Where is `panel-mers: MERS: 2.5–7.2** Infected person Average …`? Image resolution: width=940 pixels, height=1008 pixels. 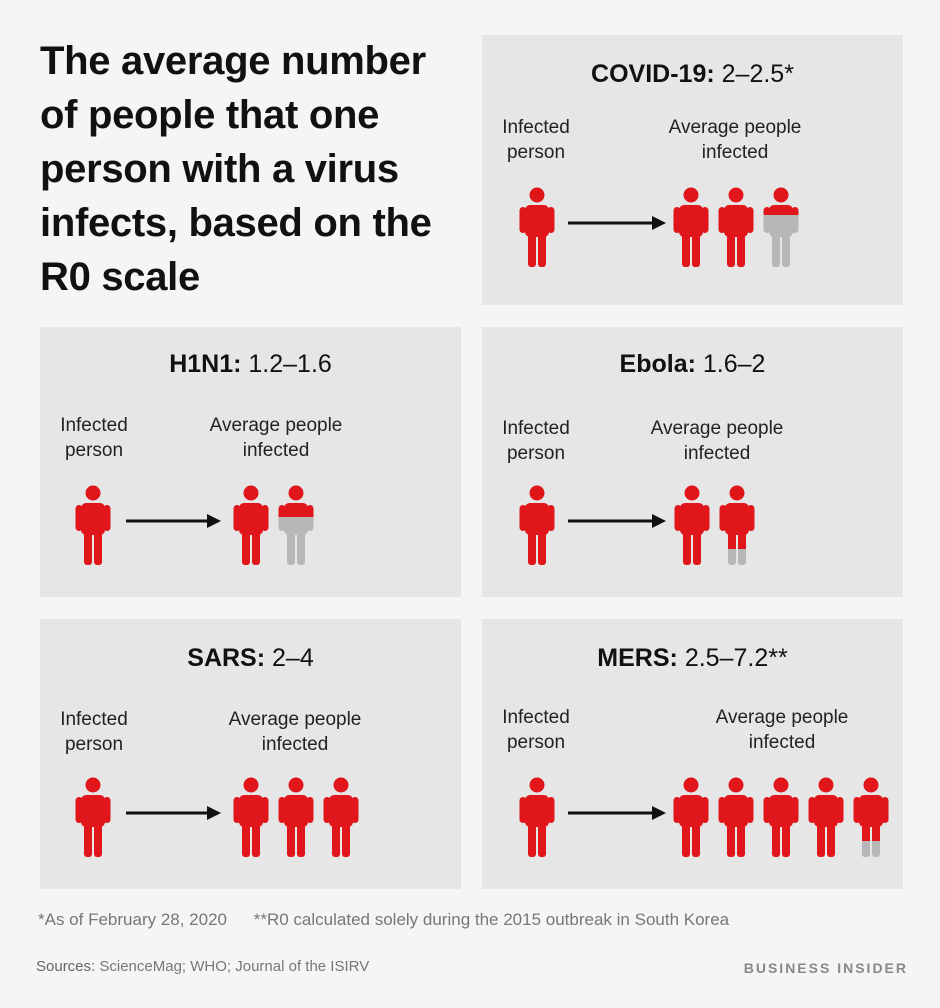
panel-mers: MERS: 2.5–7.2** Infected person Average … is located at coordinates (692, 754).